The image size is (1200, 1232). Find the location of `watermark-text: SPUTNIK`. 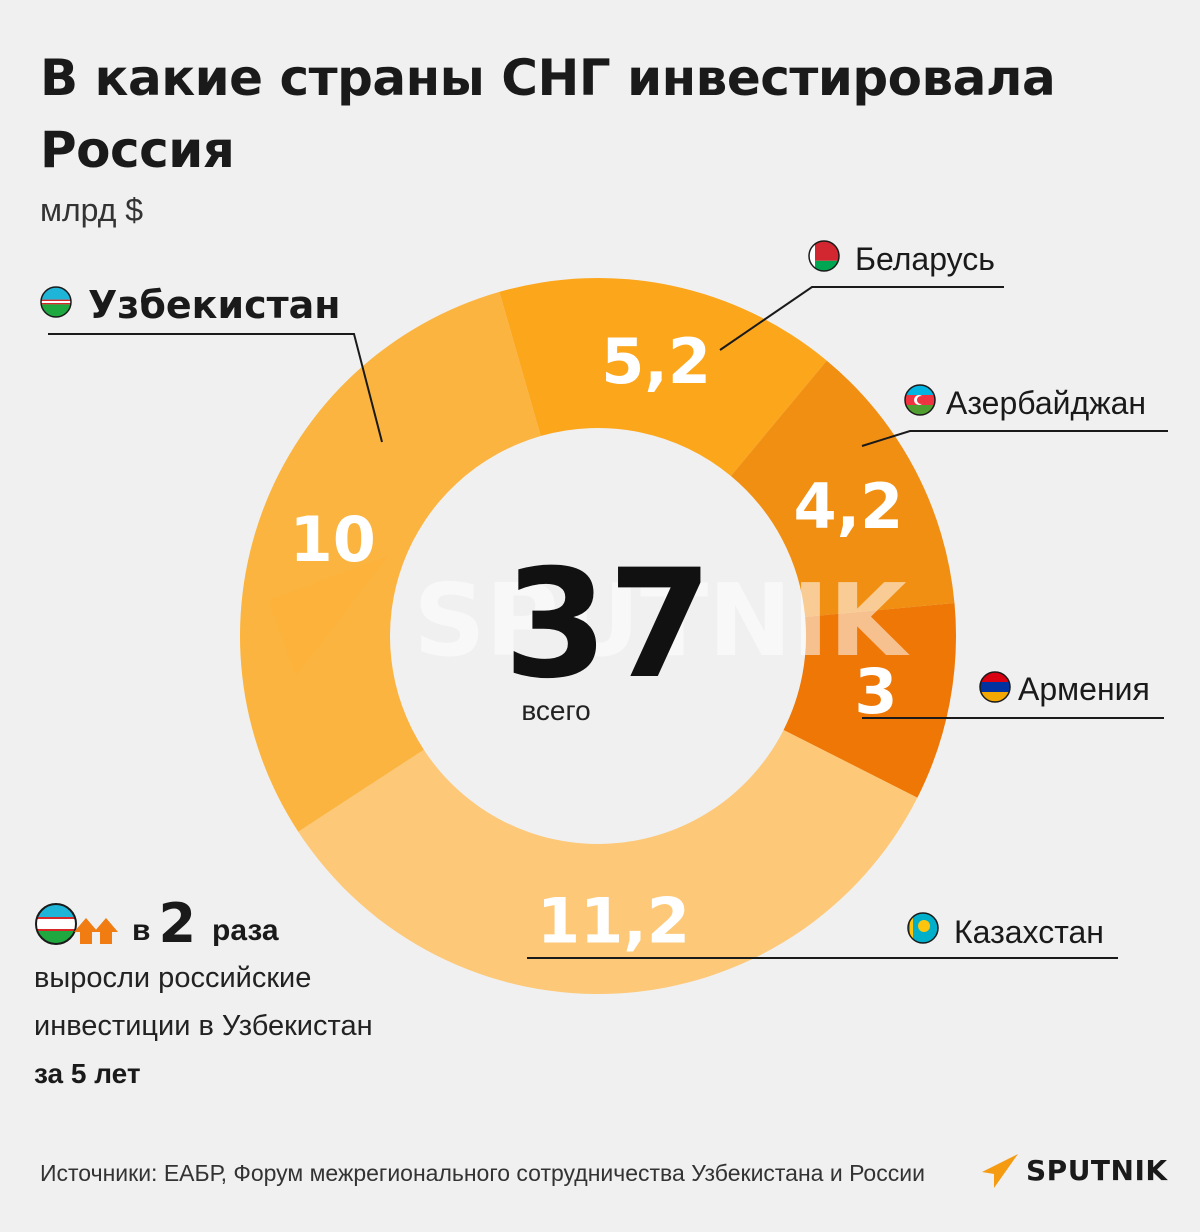

watermark-text: SPUTNIK is located at coordinates (661, 620).